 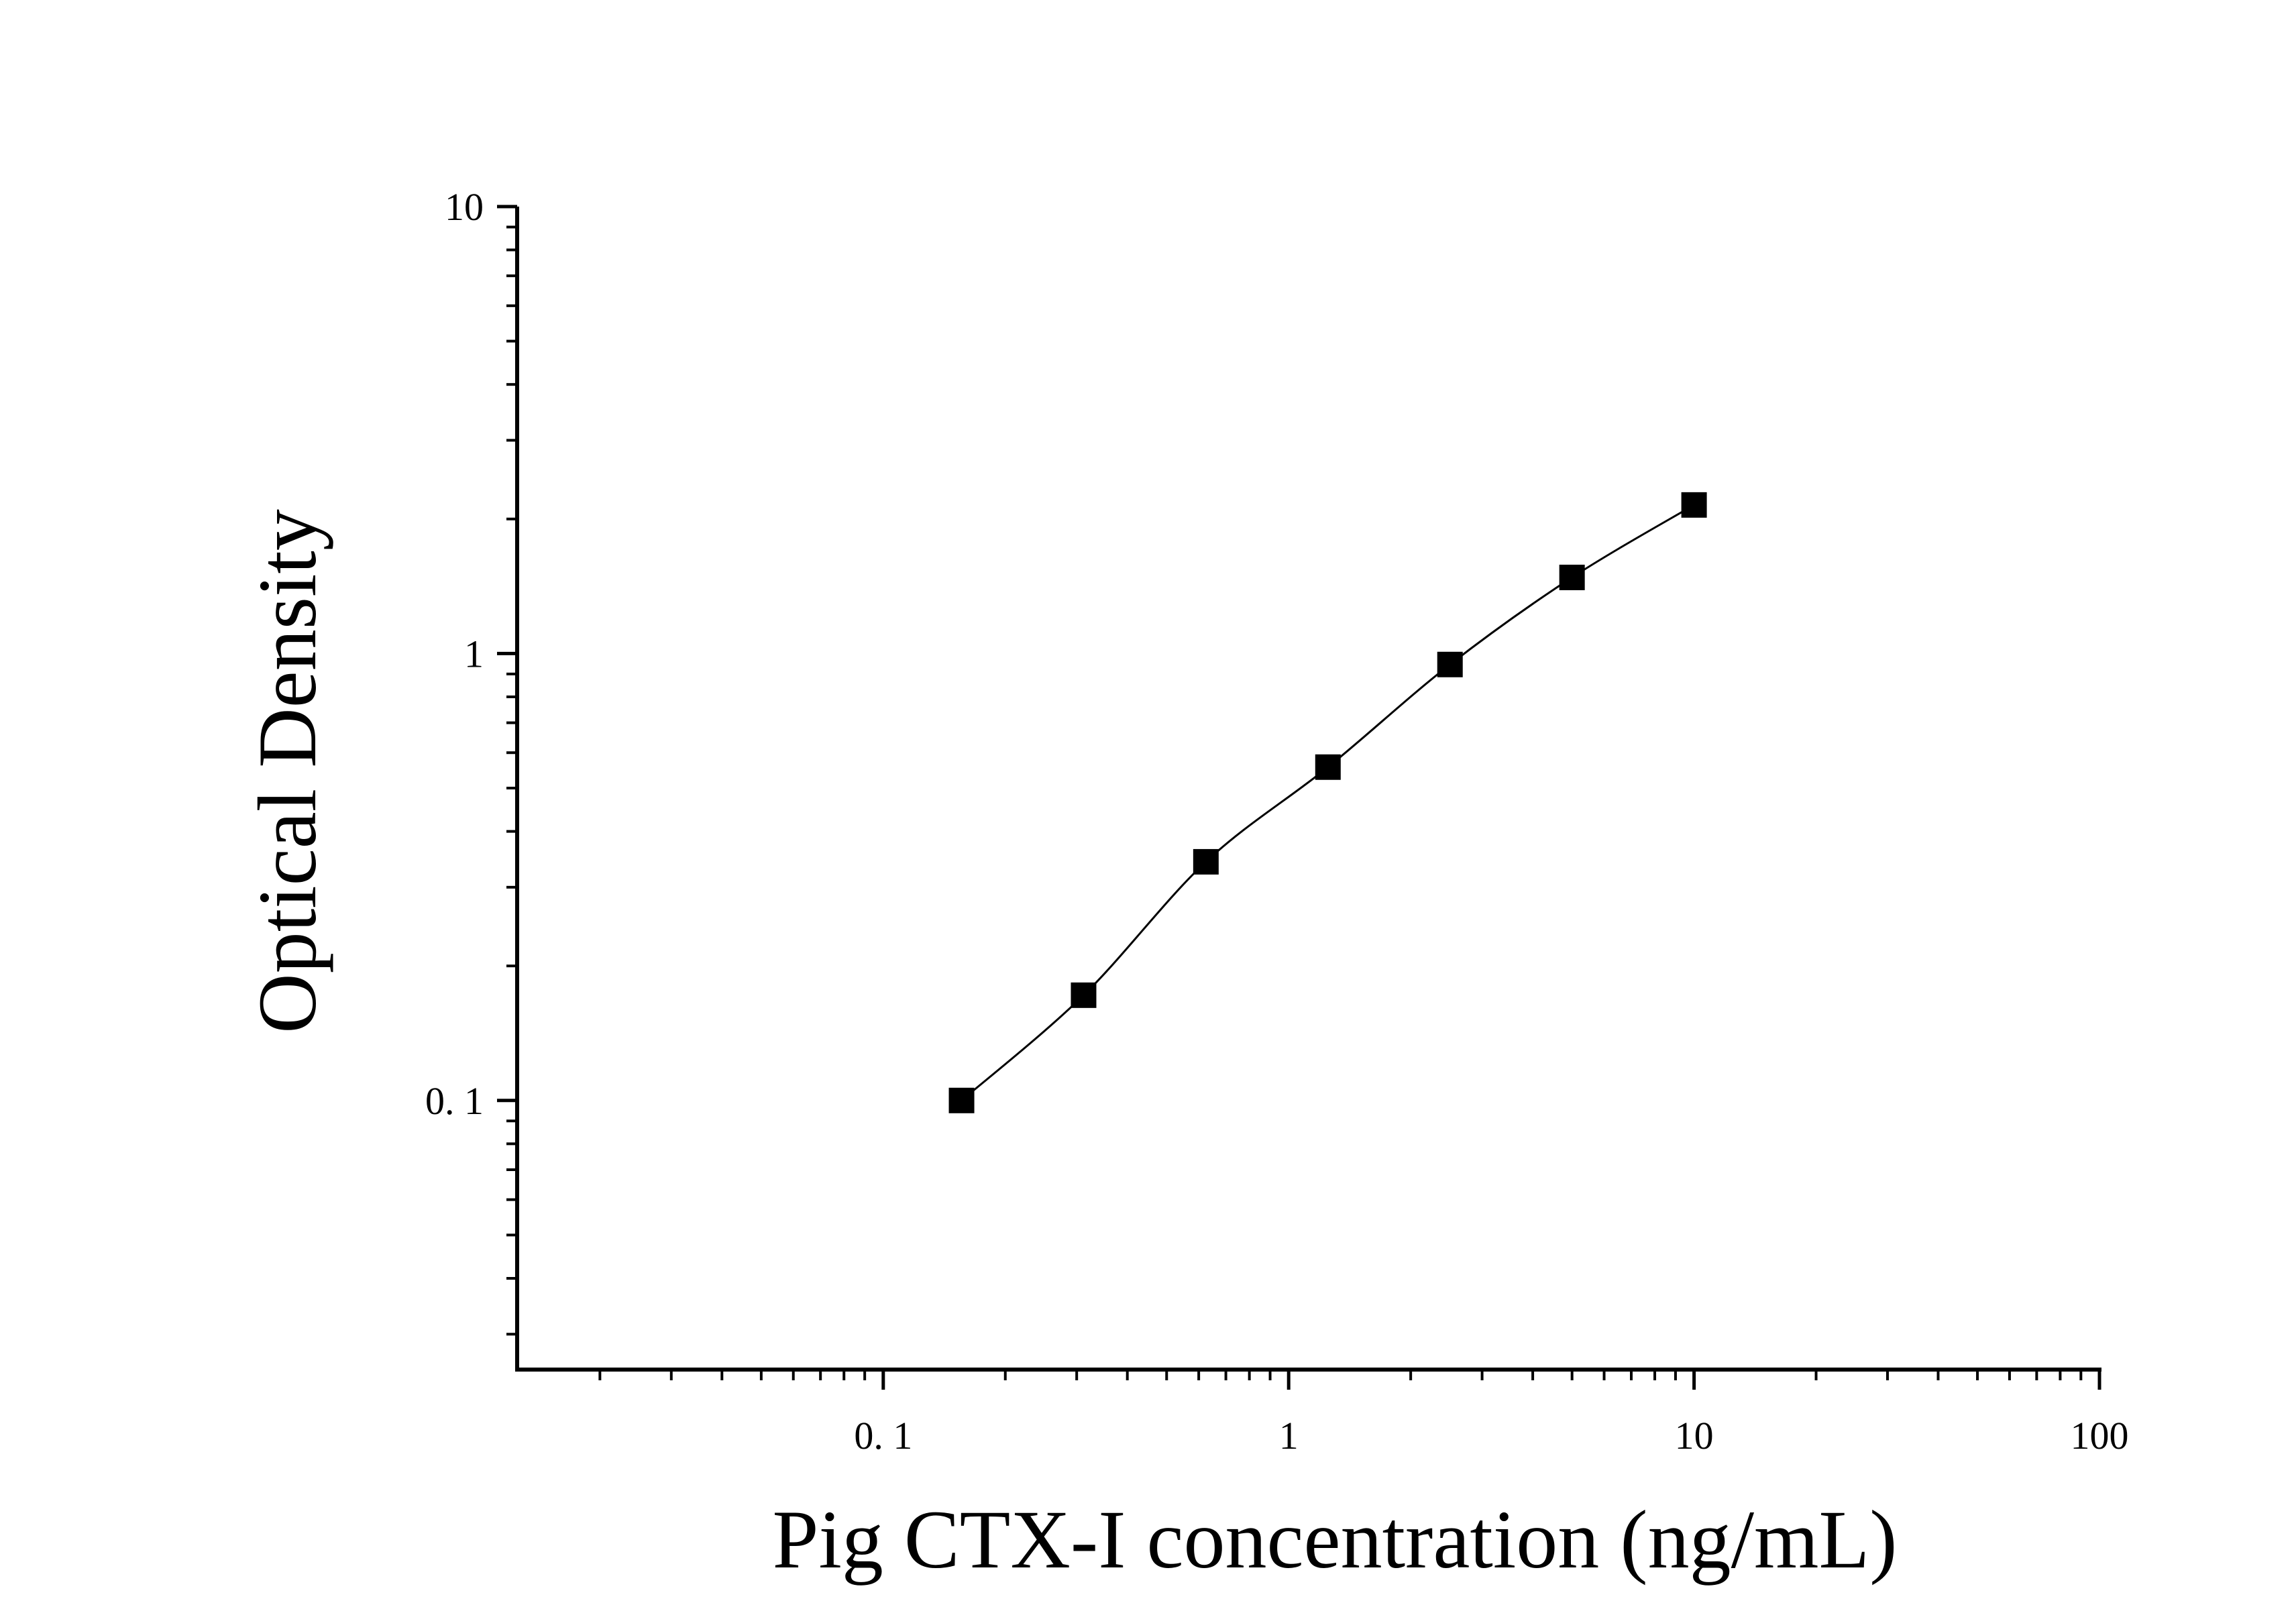 What do you see at coordinates (1694, 1435) in the screenshot?
I see `x-tick-label: 10` at bounding box center [1694, 1435].